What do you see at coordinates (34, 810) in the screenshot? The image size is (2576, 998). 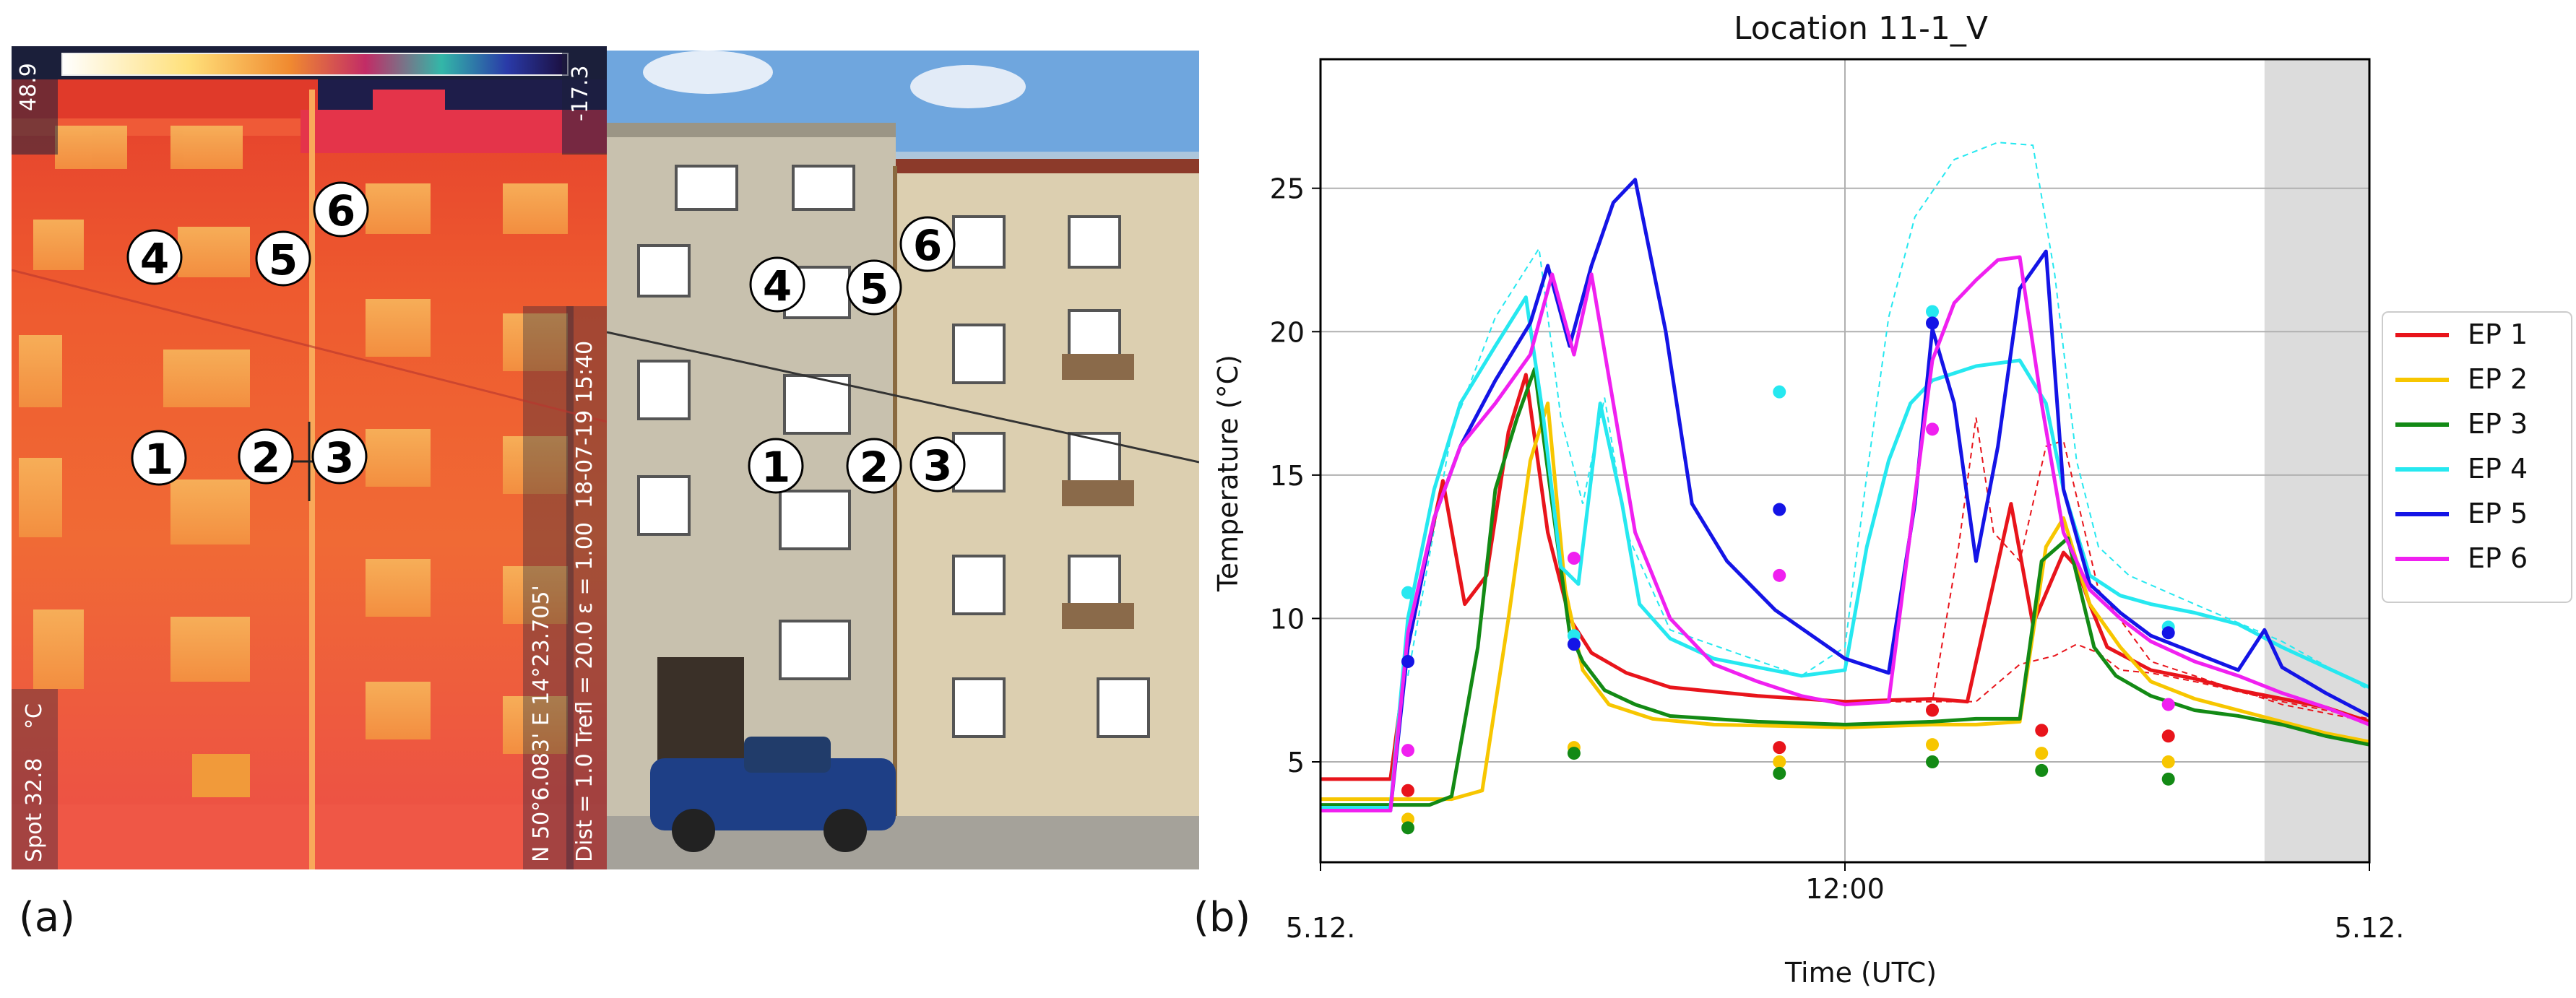 I see `thermal-spot: Spot 32.8` at bounding box center [34, 810].